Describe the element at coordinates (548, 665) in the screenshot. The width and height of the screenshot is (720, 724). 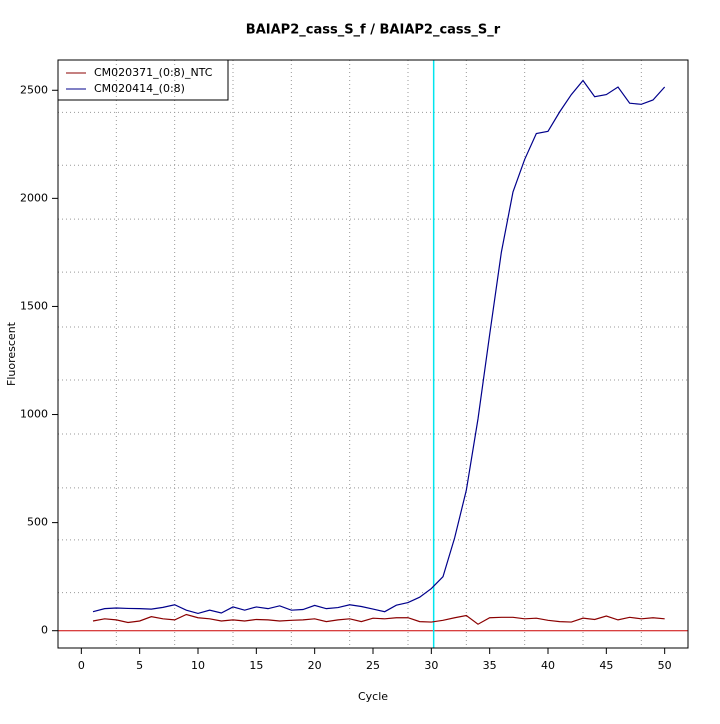
I see `x-tick-label: 40` at that location.